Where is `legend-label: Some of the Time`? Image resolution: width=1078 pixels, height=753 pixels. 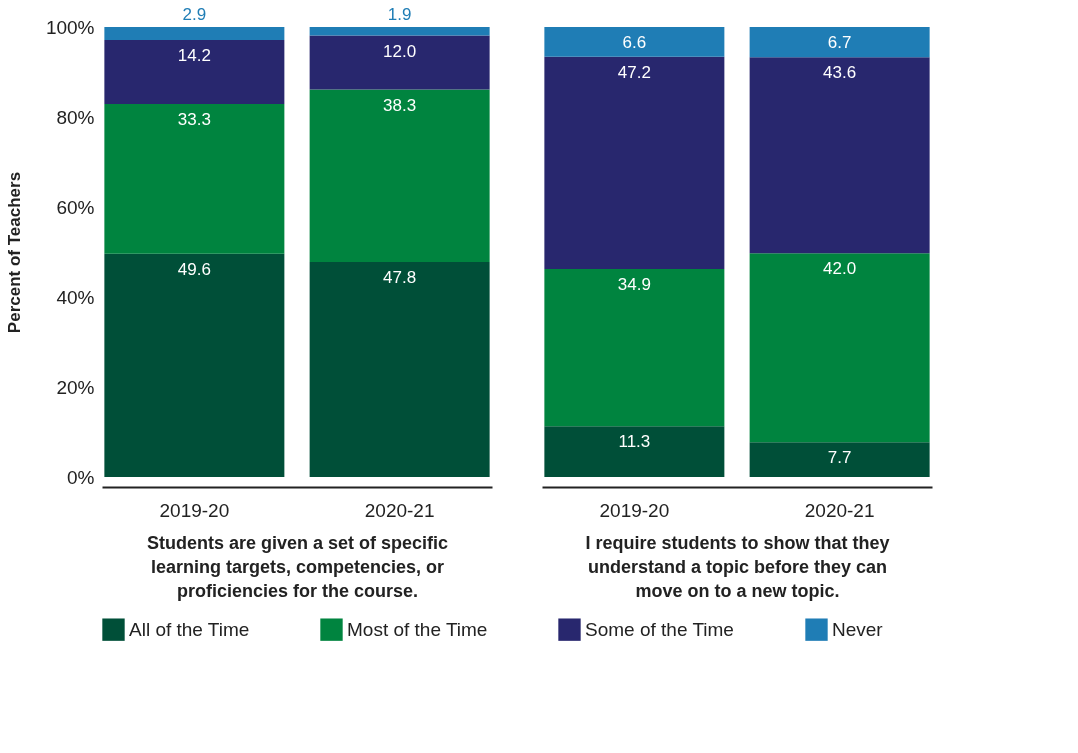
legend-label: Some of the Time is located at coordinates (659, 629).